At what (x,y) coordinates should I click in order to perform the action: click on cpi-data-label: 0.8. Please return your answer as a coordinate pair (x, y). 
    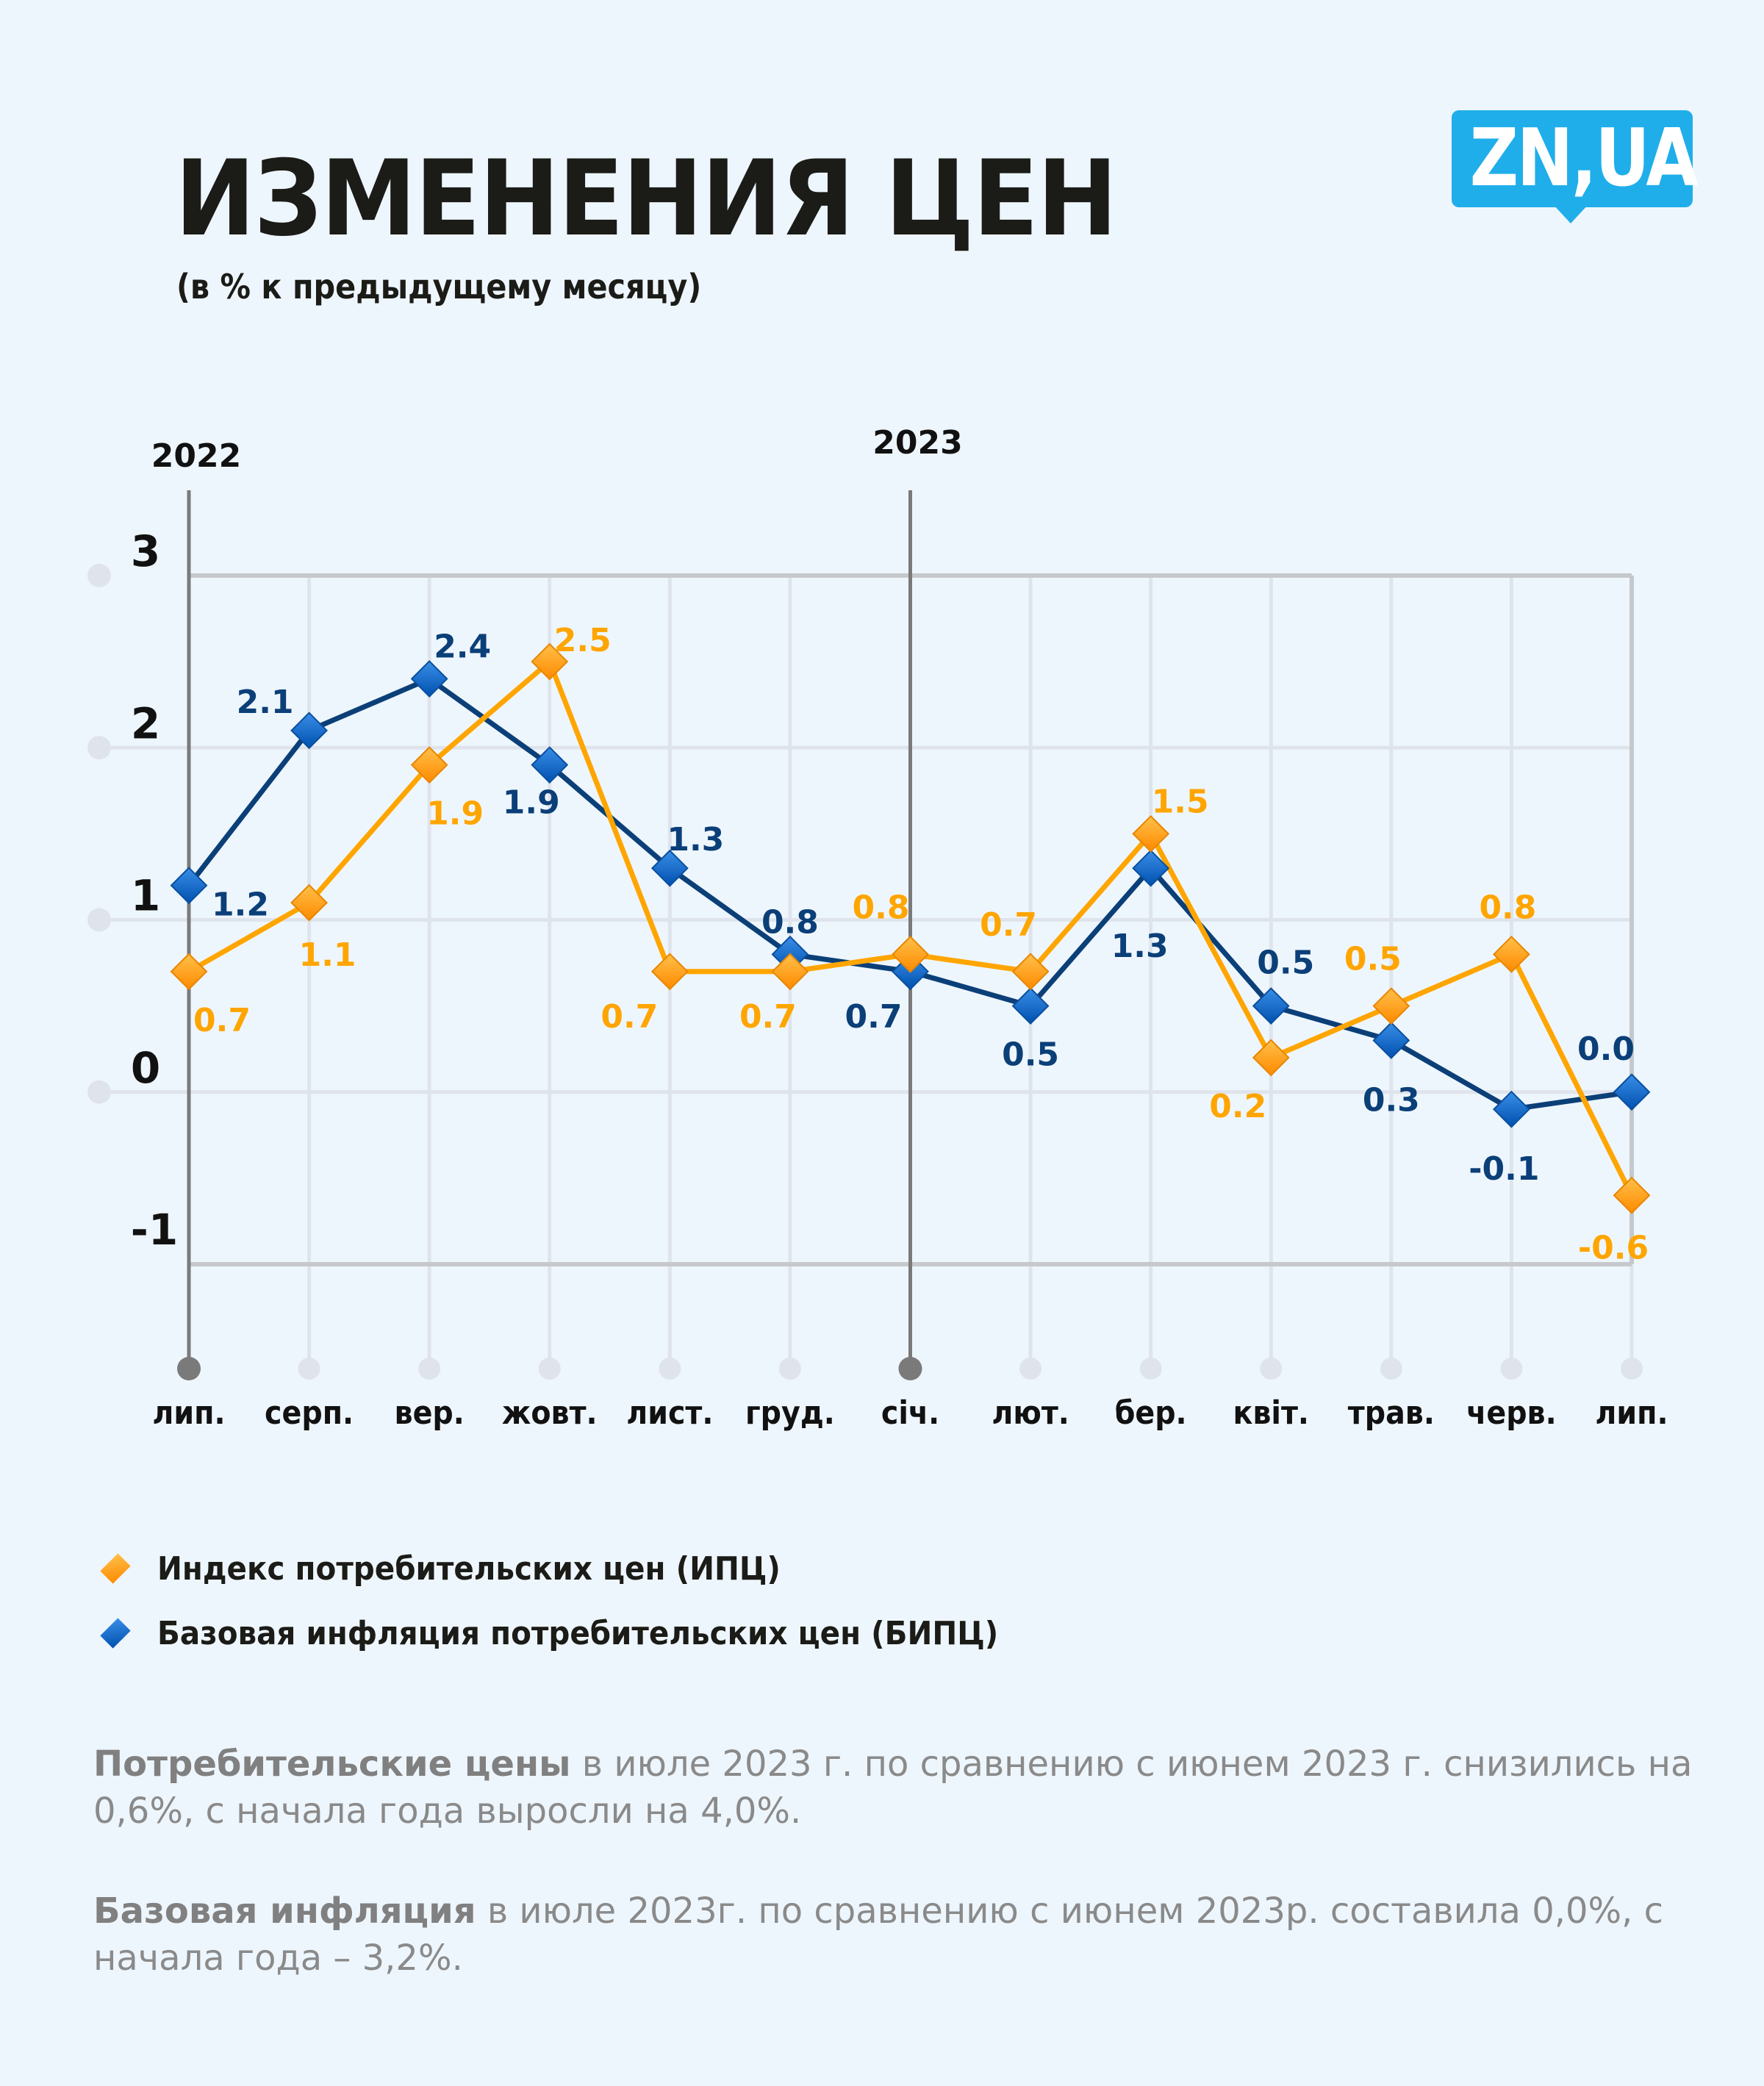
    Looking at the image, I should click on (881, 907).